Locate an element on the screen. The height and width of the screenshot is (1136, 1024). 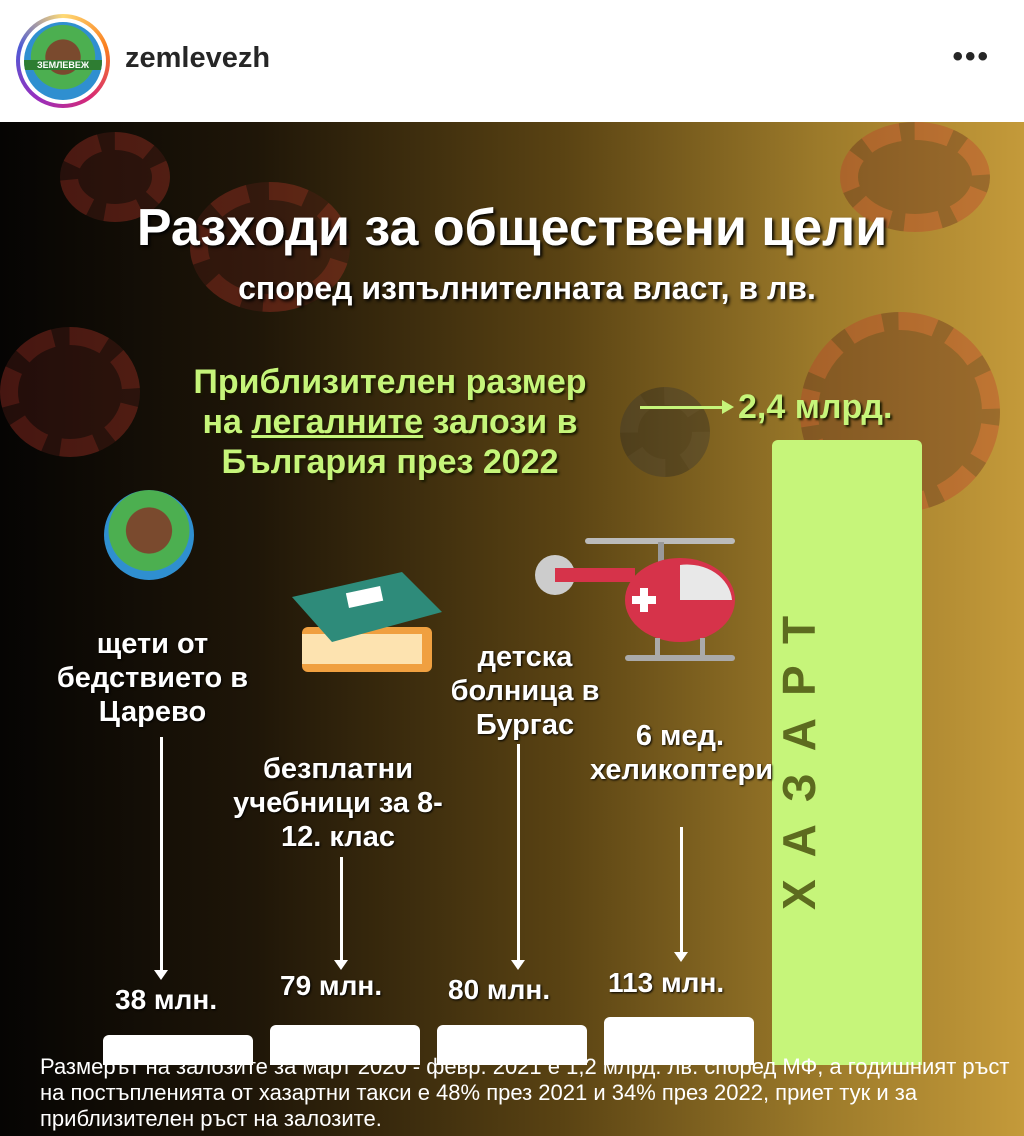
category-label: безплатни учебници за 8-12. клас is located at coordinates (338, 803).